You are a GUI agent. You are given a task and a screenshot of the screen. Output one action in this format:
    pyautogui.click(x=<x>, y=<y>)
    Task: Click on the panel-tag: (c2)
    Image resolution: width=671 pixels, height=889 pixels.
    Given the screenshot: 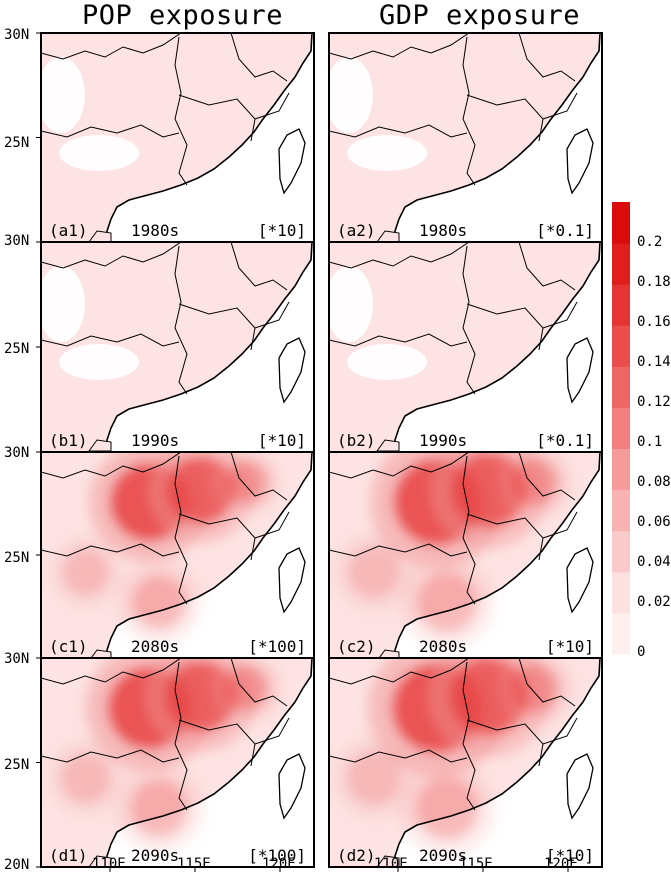 What is the action you would take?
    pyautogui.click(x=356, y=646)
    